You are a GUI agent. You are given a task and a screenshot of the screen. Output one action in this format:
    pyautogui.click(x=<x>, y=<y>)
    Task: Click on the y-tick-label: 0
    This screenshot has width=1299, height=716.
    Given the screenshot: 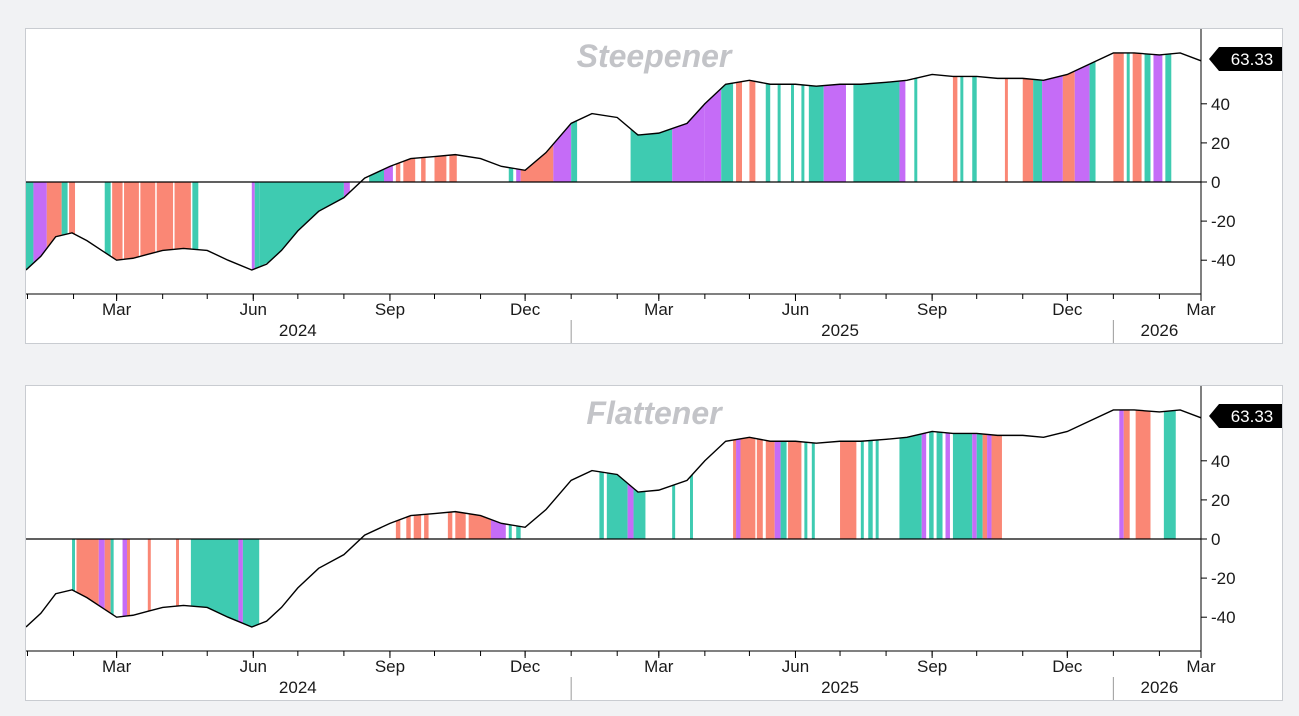 What is the action you would take?
    pyautogui.click(x=1215, y=182)
    